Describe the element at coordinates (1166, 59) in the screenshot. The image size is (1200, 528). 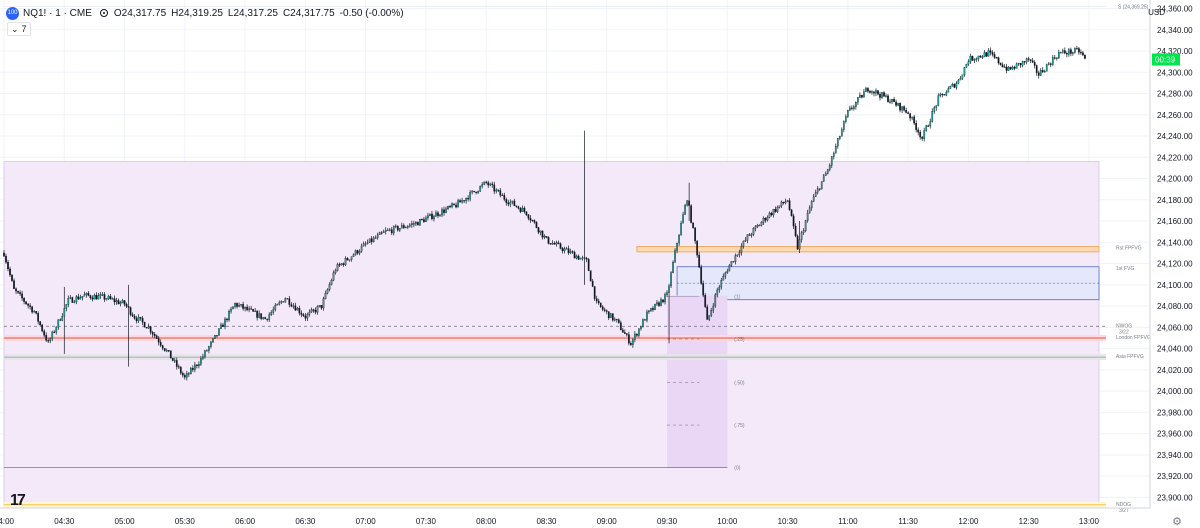
I see `last-price-tag` at that location.